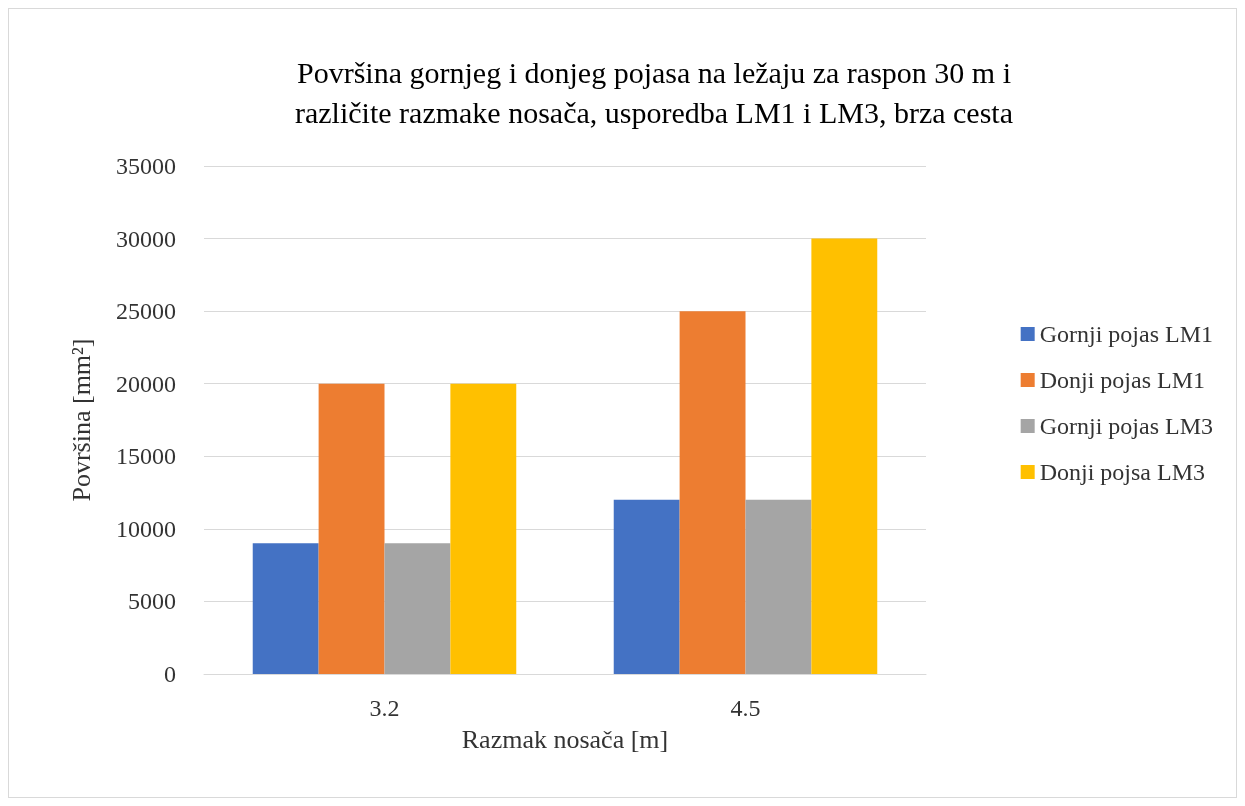 The width and height of the screenshot is (1245, 806). I want to click on y-tick-label: 15000, so click(146, 456).